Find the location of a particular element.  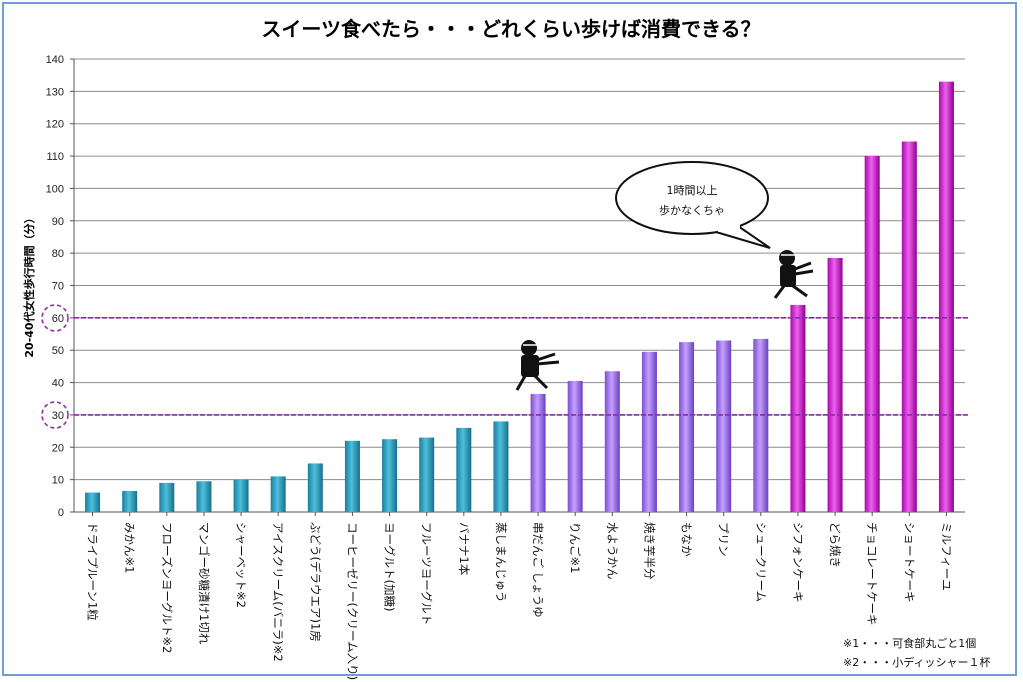

y-tick-label: 140 is located at coordinates (55, 60).